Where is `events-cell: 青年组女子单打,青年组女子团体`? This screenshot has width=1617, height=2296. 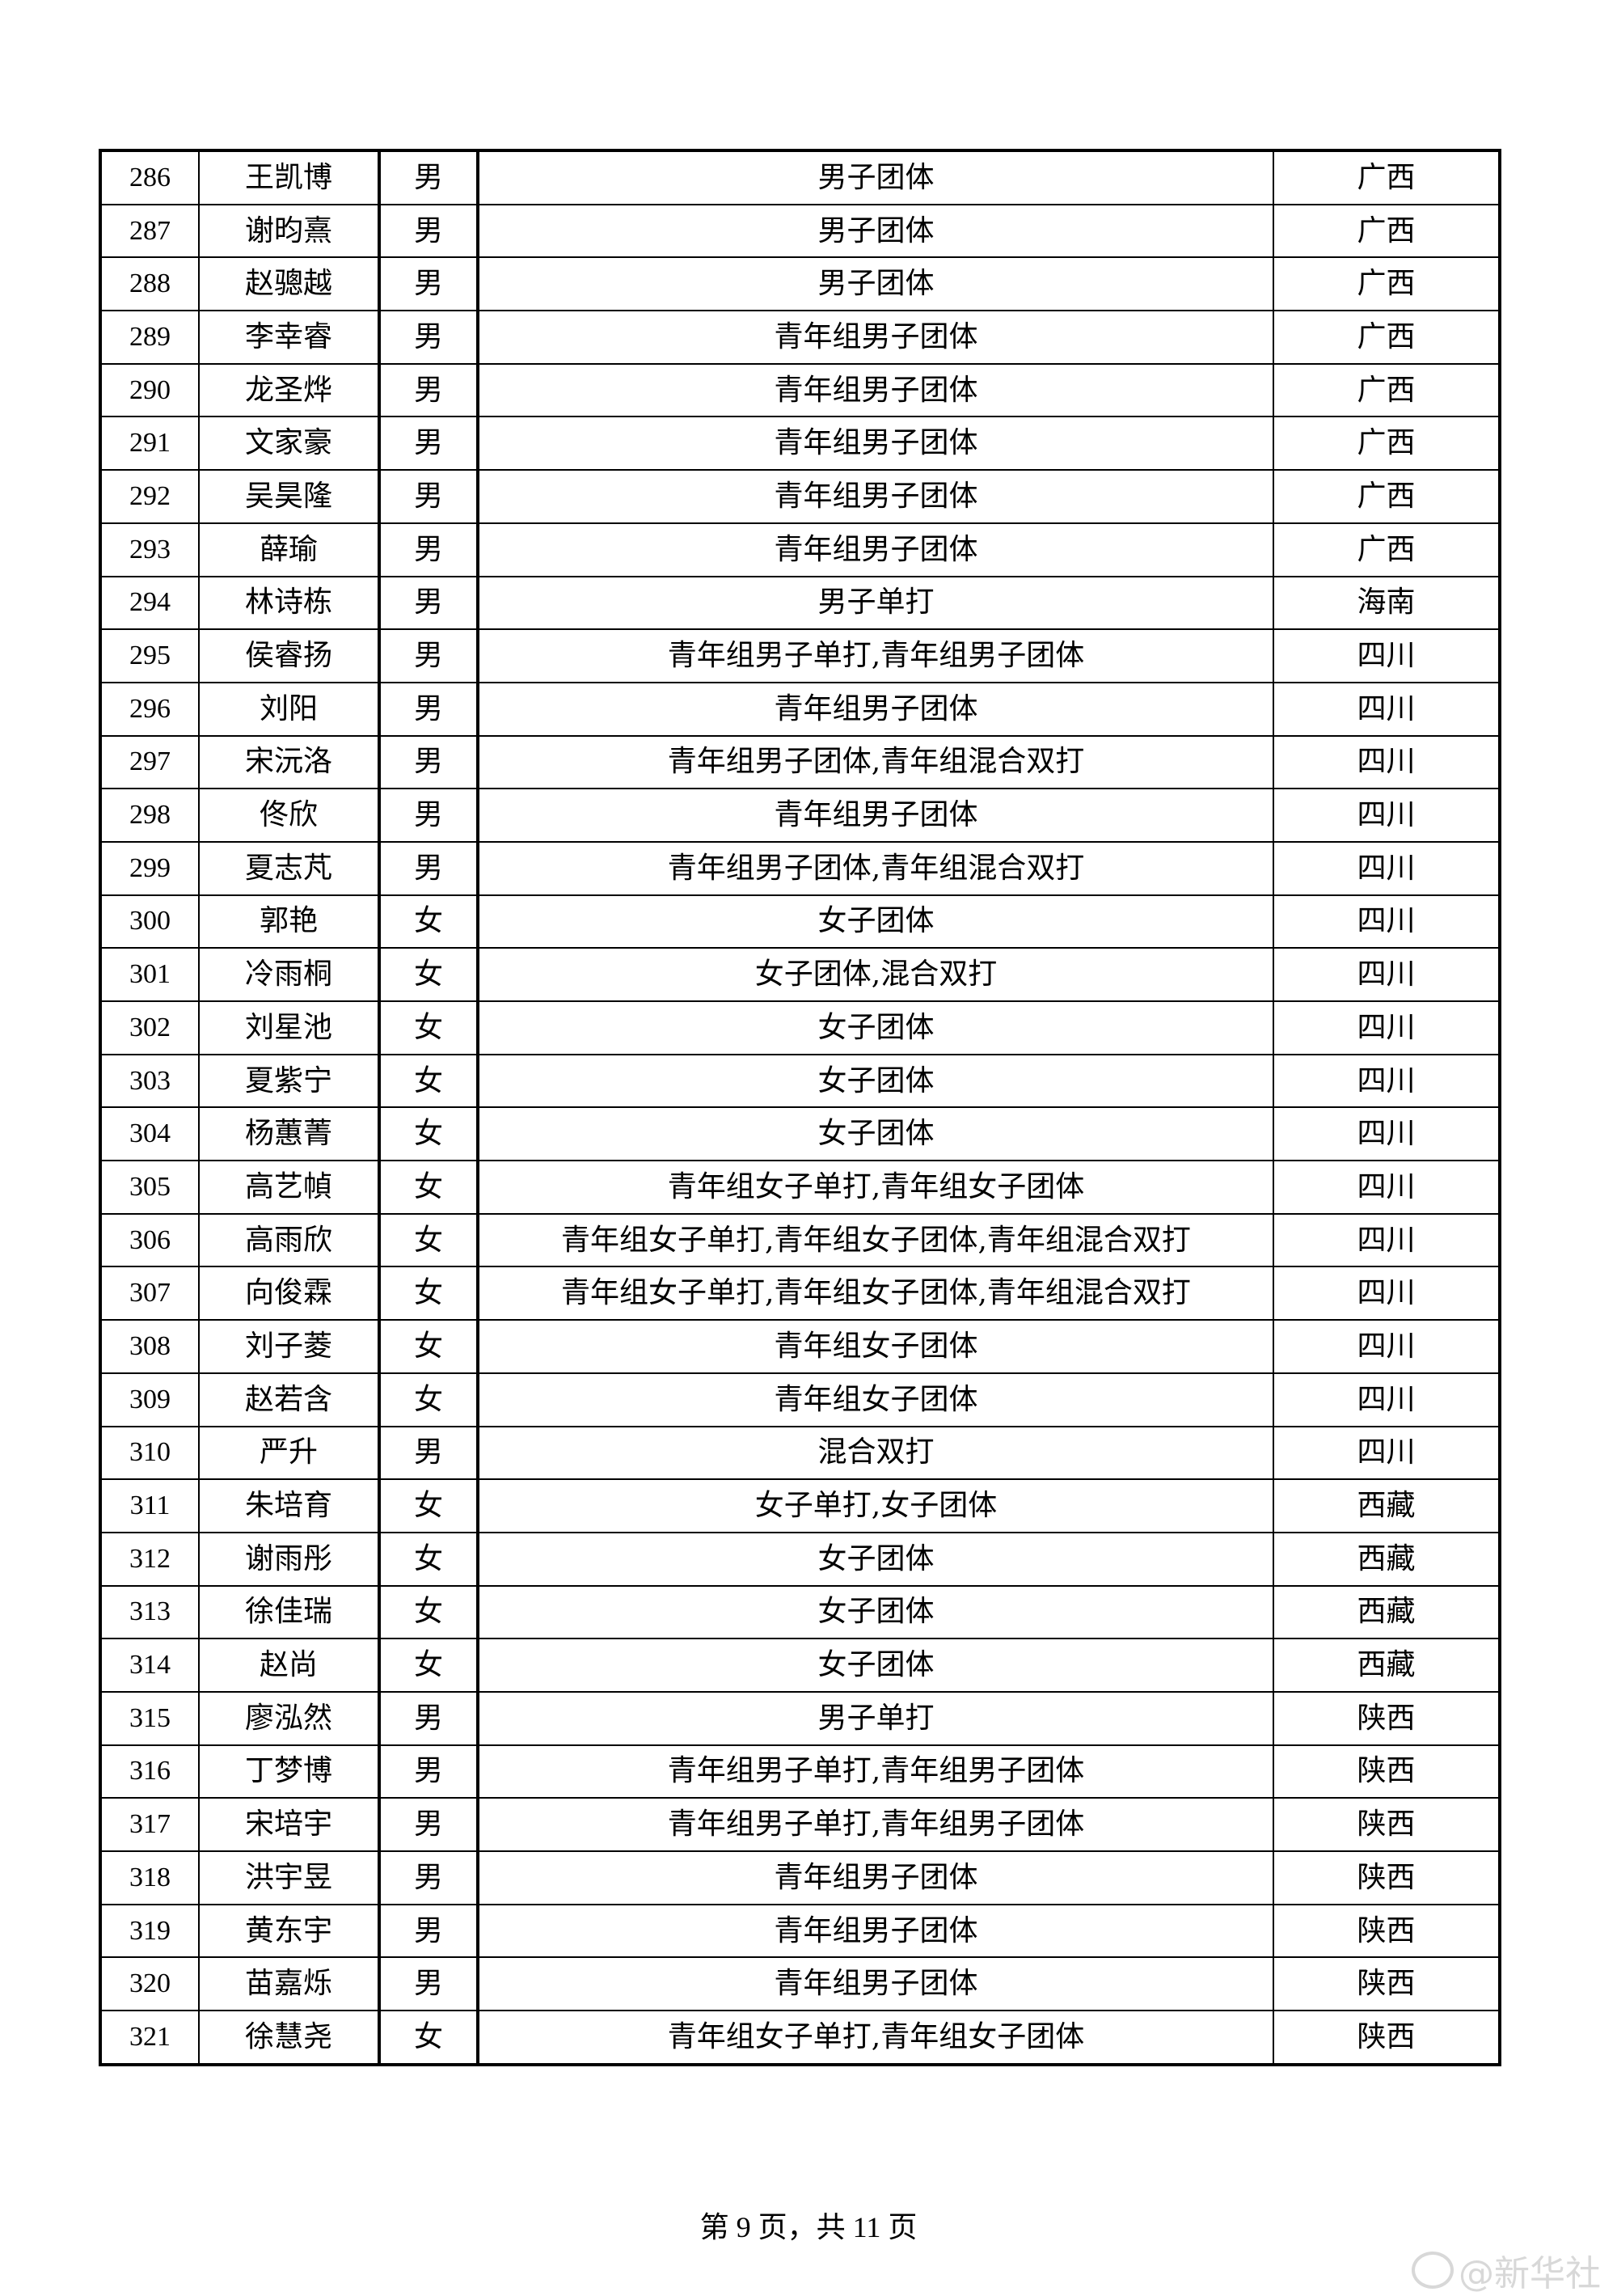 events-cell: 青年组女子单打,青年组女子团体 is located at coordinates (875, 1187).